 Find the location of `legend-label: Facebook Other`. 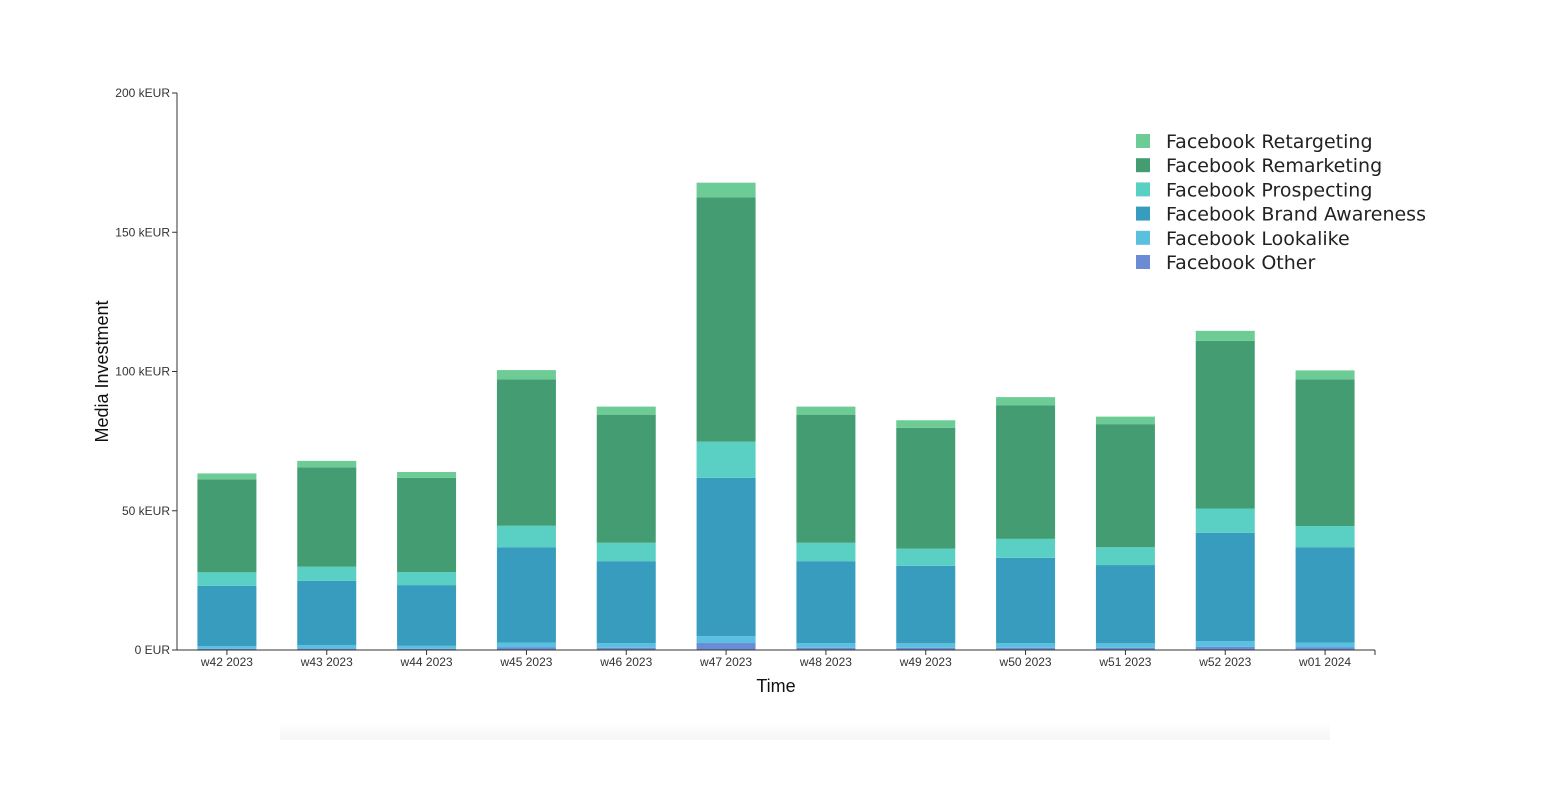

legend-label: Facebook Other is located at coordinates (1240, 263).